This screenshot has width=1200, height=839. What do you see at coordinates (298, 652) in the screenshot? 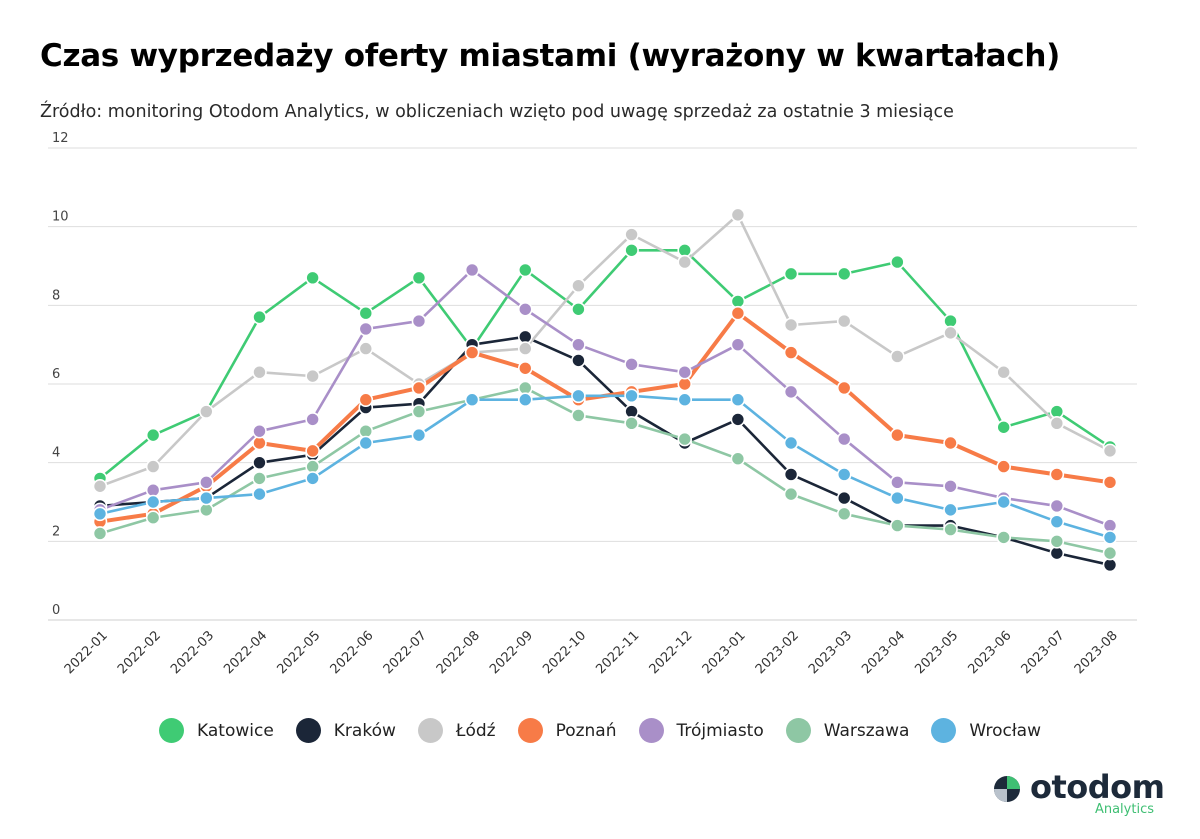
I see `x-tick-label: 2022-05` at bounding box center [298, 652].